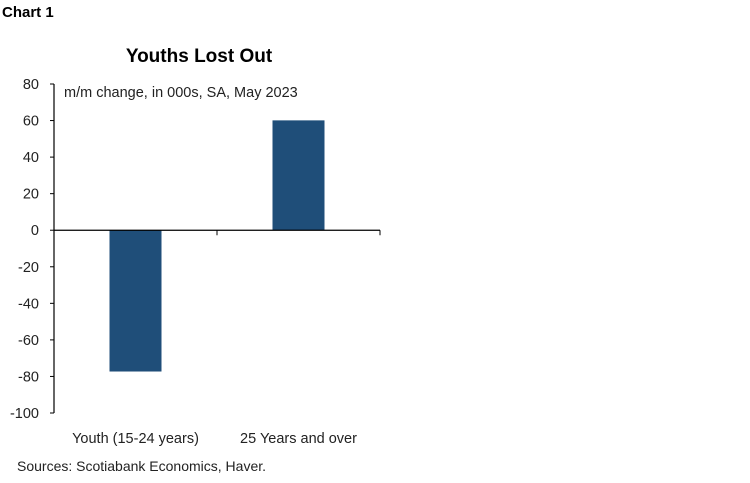  I want to click on y-tick-label: -80, so click(28, 377).